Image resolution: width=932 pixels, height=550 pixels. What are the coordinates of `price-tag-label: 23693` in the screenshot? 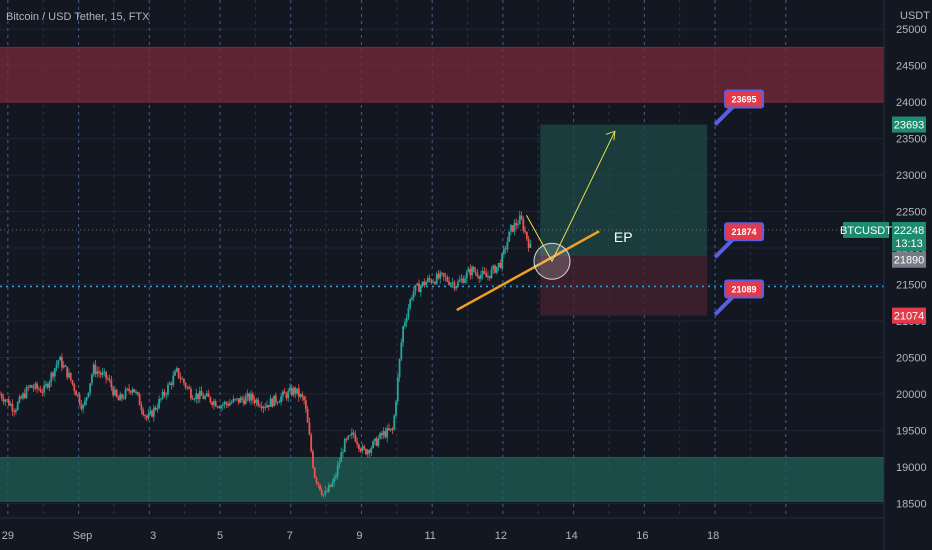 It's located at (909, 126).